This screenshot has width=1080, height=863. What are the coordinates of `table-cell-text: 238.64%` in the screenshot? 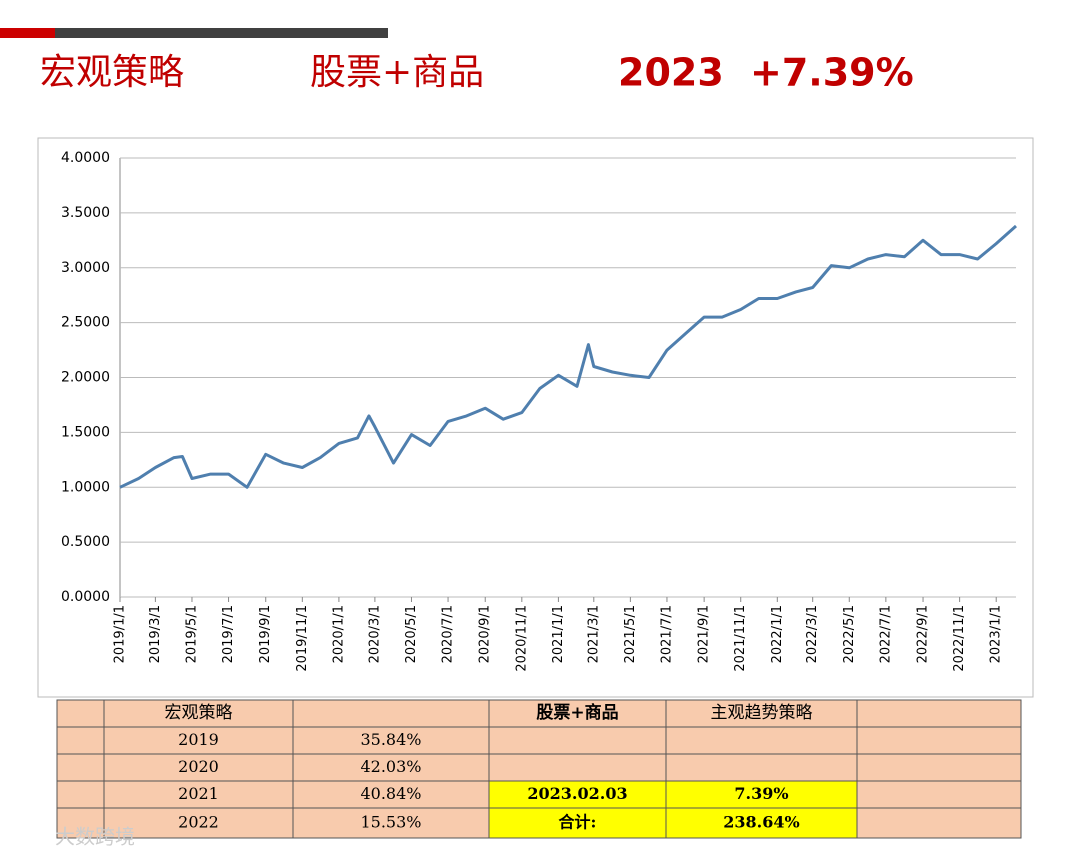 It's located at (761, 822).